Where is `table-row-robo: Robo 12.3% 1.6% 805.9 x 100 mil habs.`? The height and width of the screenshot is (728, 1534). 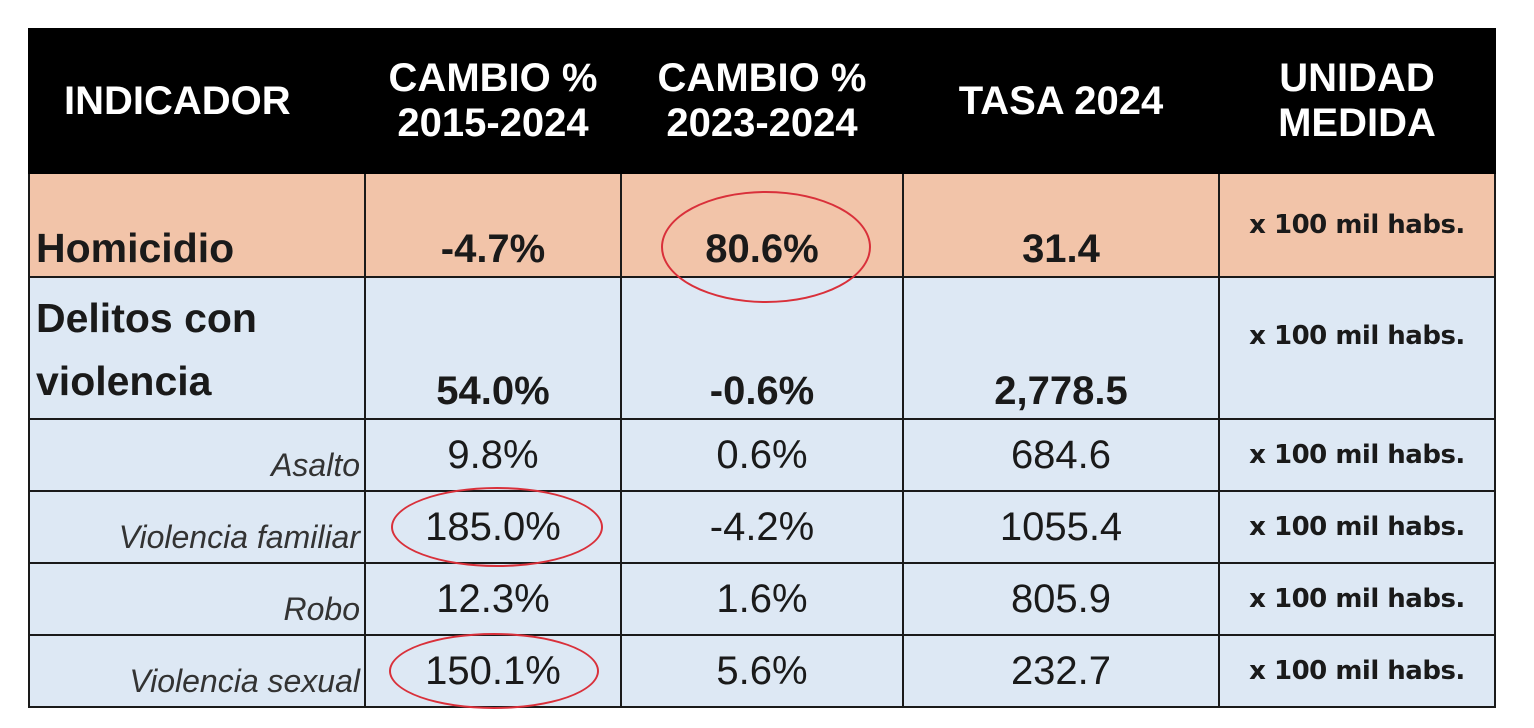
table-row-robo: Robo 12.3% 1.6% 805.9 x 100 mil habs. is located at coordinates (762, 599).